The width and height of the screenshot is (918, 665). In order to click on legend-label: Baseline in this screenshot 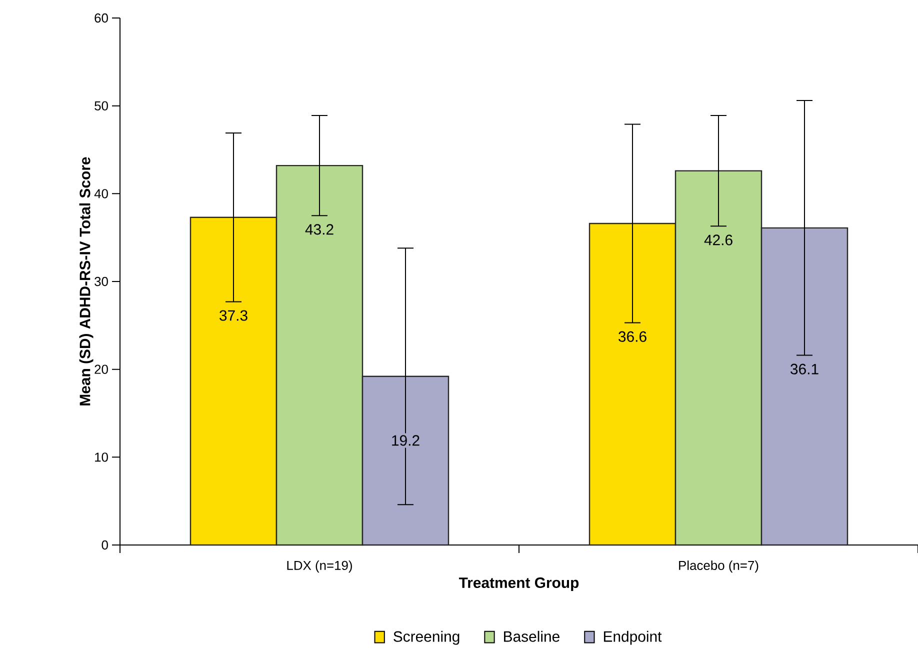, I will do `click(532, 636)`.